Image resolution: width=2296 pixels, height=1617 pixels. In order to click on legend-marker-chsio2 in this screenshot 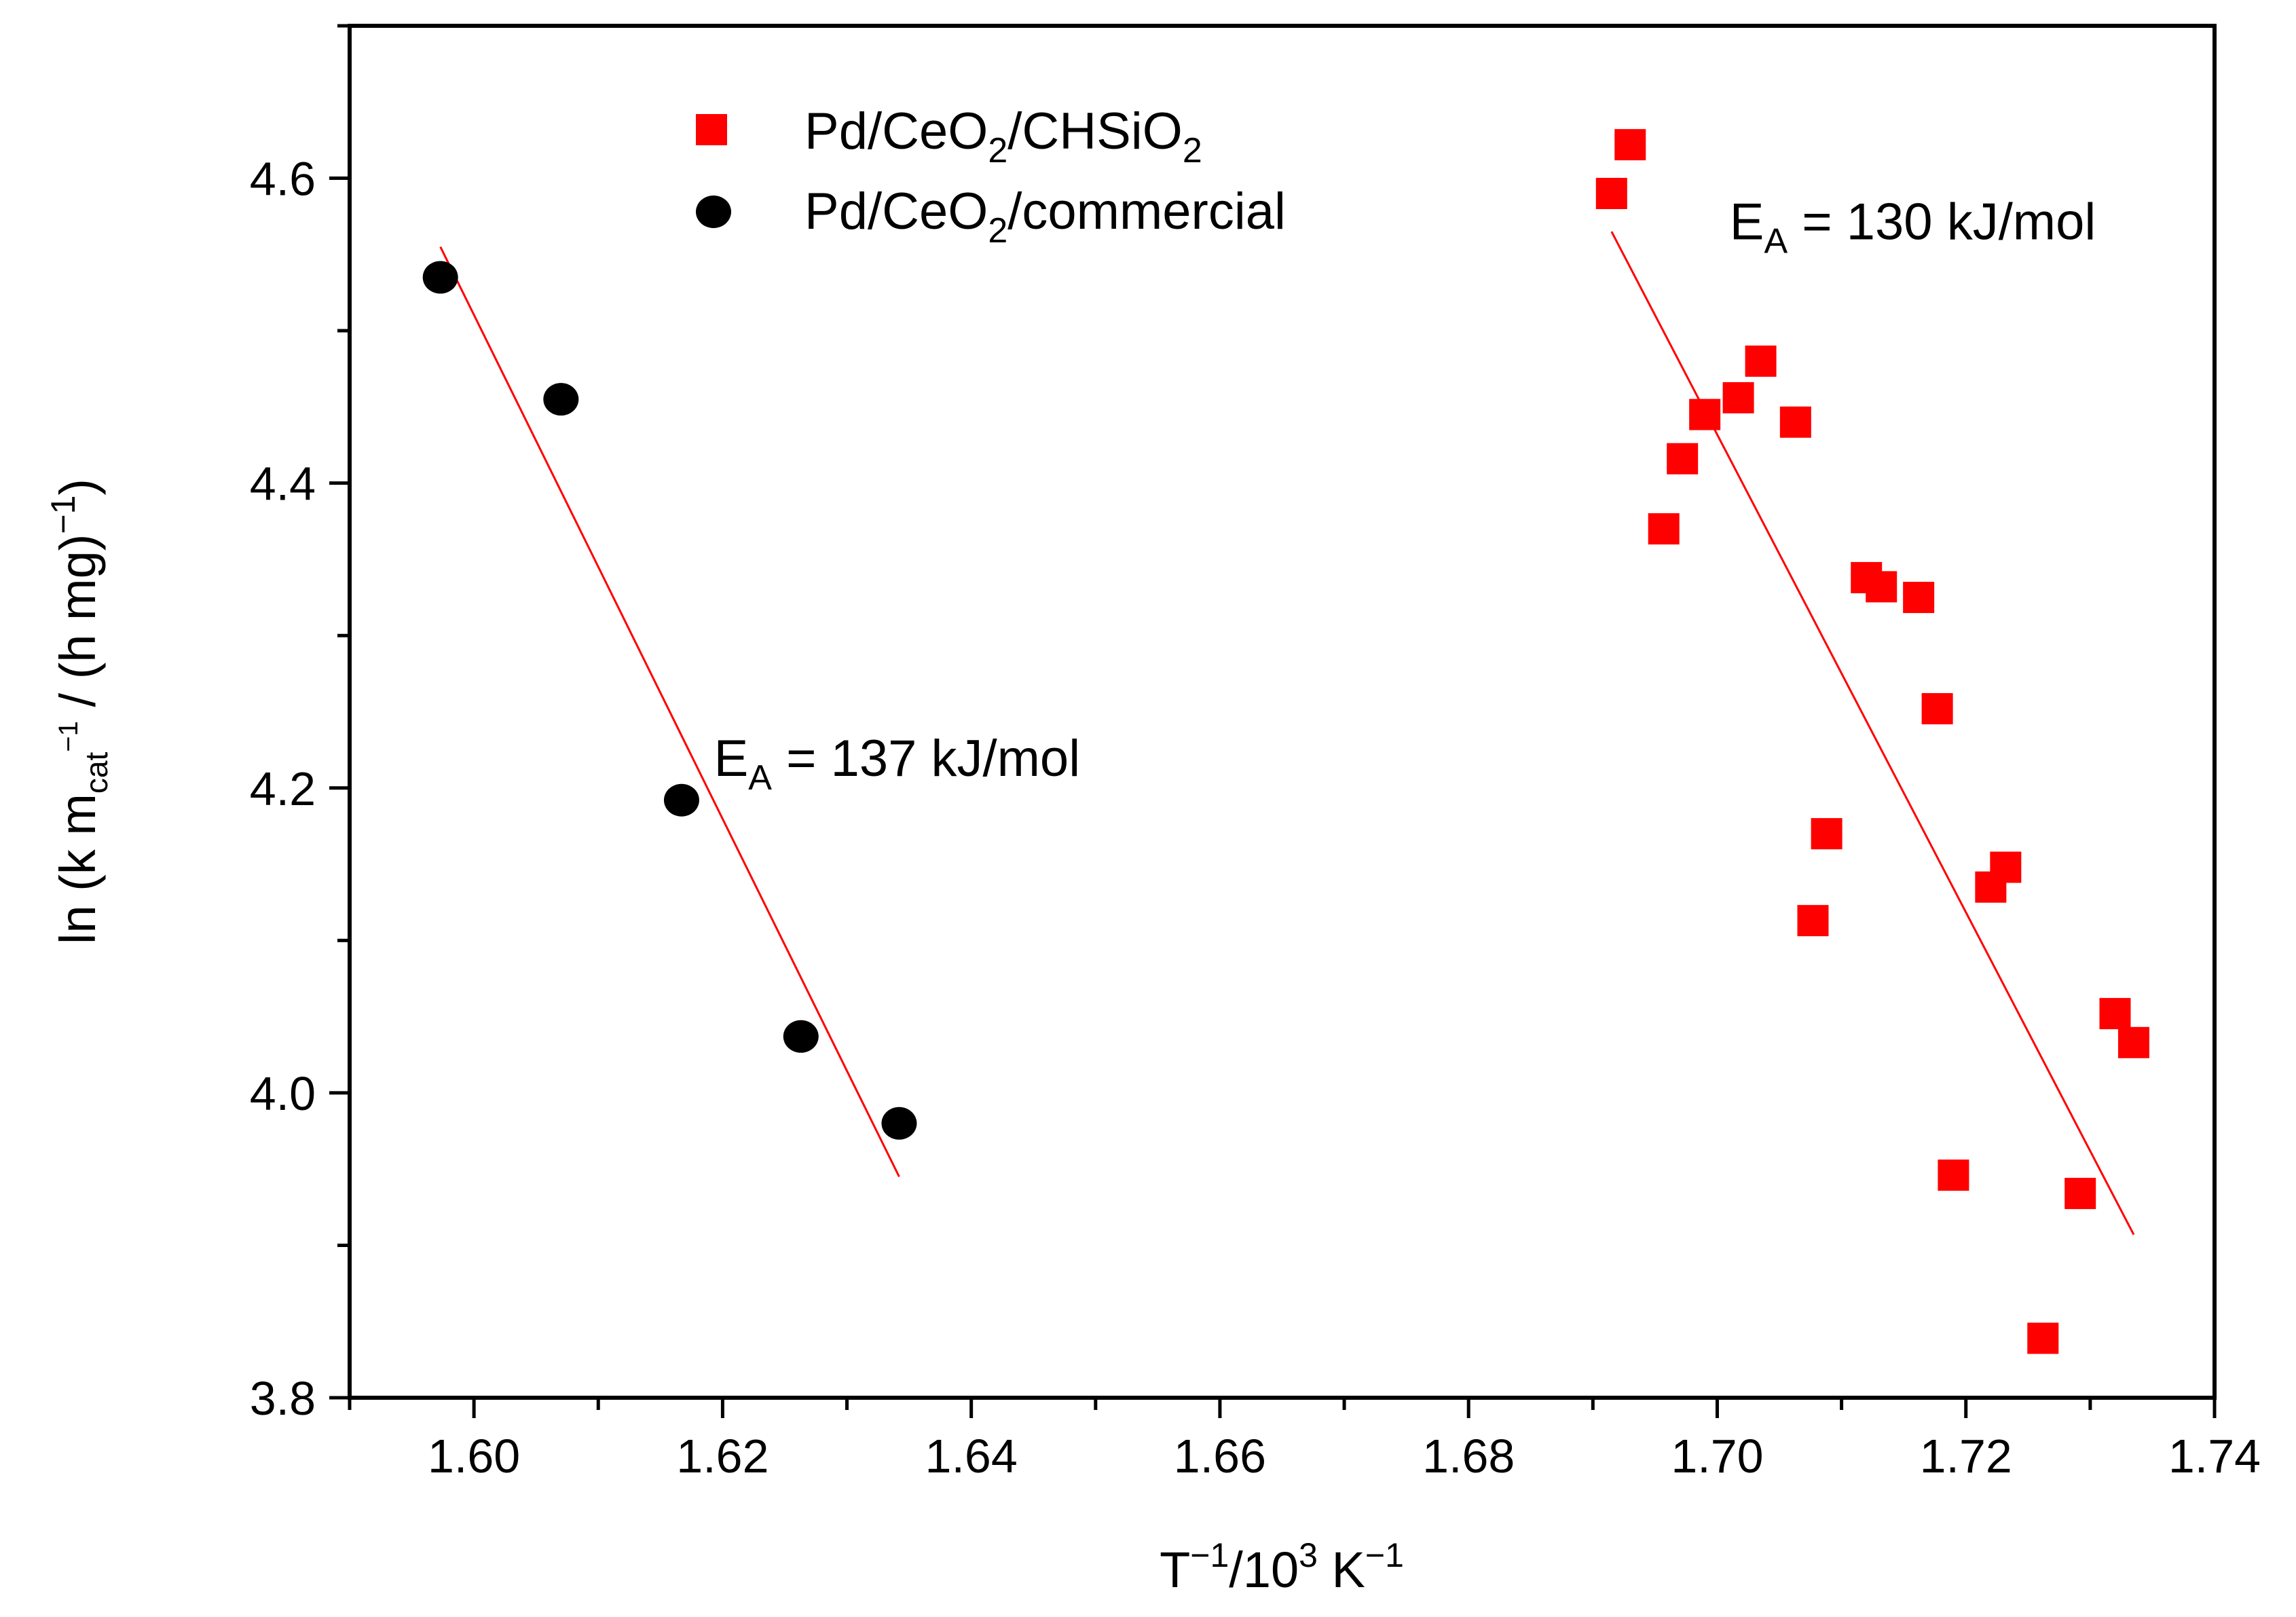, I will do `click(711, 129)`.